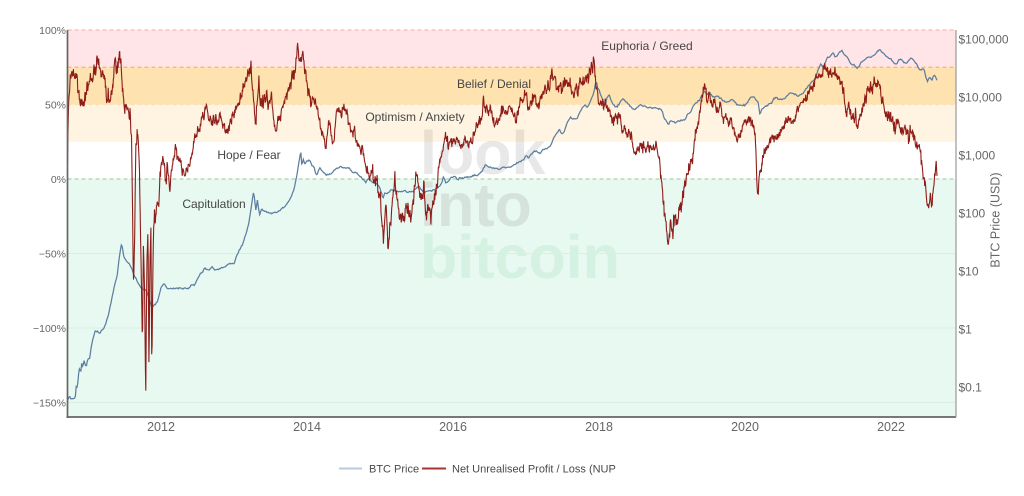 The width and height of the screenshot is (1024, 496). I want to click on svg-text: 2016, so click(453, 427).